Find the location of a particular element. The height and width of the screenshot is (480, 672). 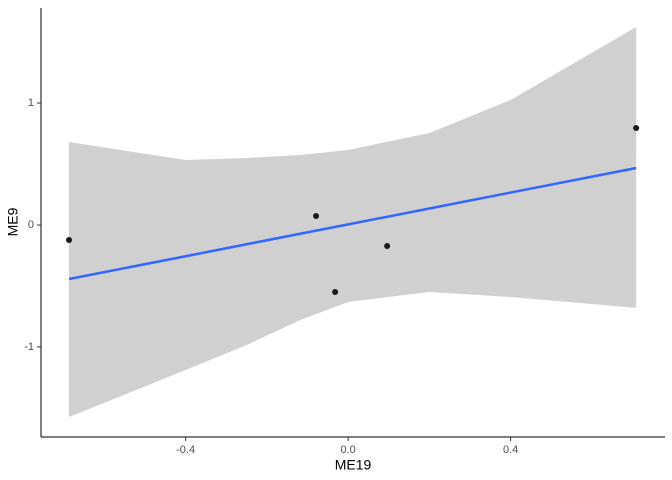

y-axis-title: ME9 is located at coordinates (13, 221).